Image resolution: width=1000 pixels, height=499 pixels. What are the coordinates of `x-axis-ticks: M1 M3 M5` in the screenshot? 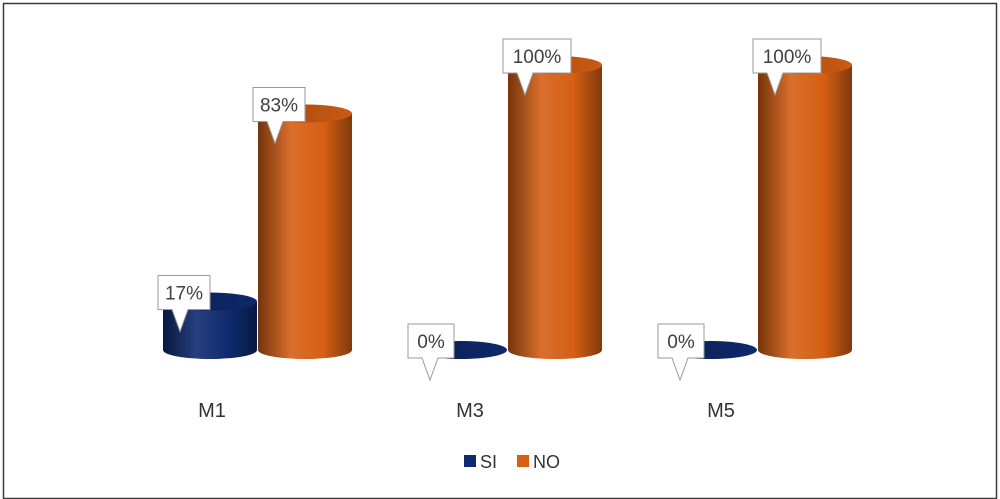 It's located at (466, 411).